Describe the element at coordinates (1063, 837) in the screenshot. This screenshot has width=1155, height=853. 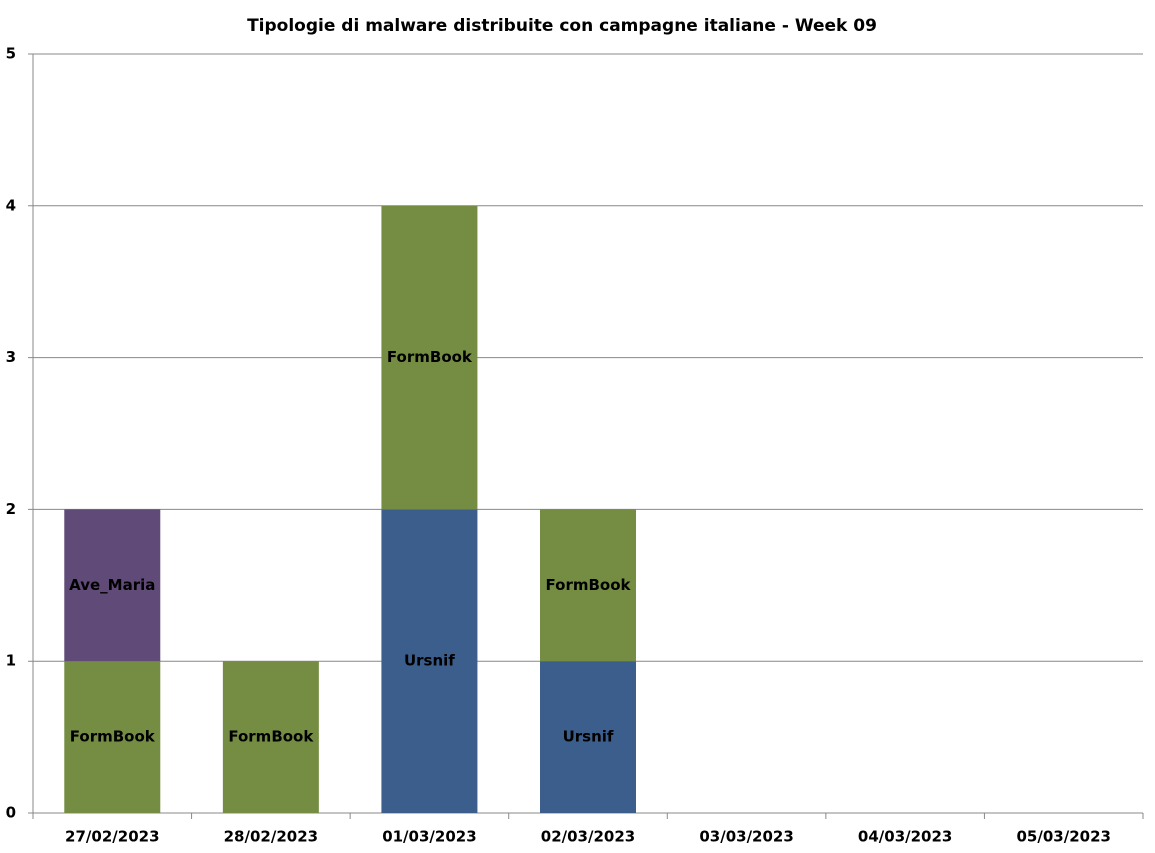
I see `x-tick-label: 05/03/2023` at that location.